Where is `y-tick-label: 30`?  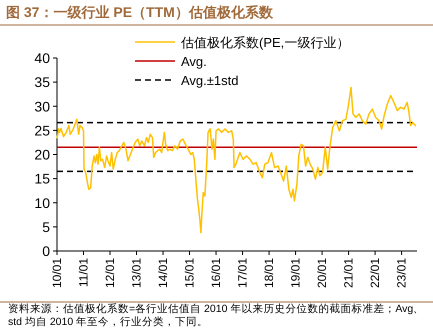 y-tick-label: 30 is located at coordinates (42, 106).